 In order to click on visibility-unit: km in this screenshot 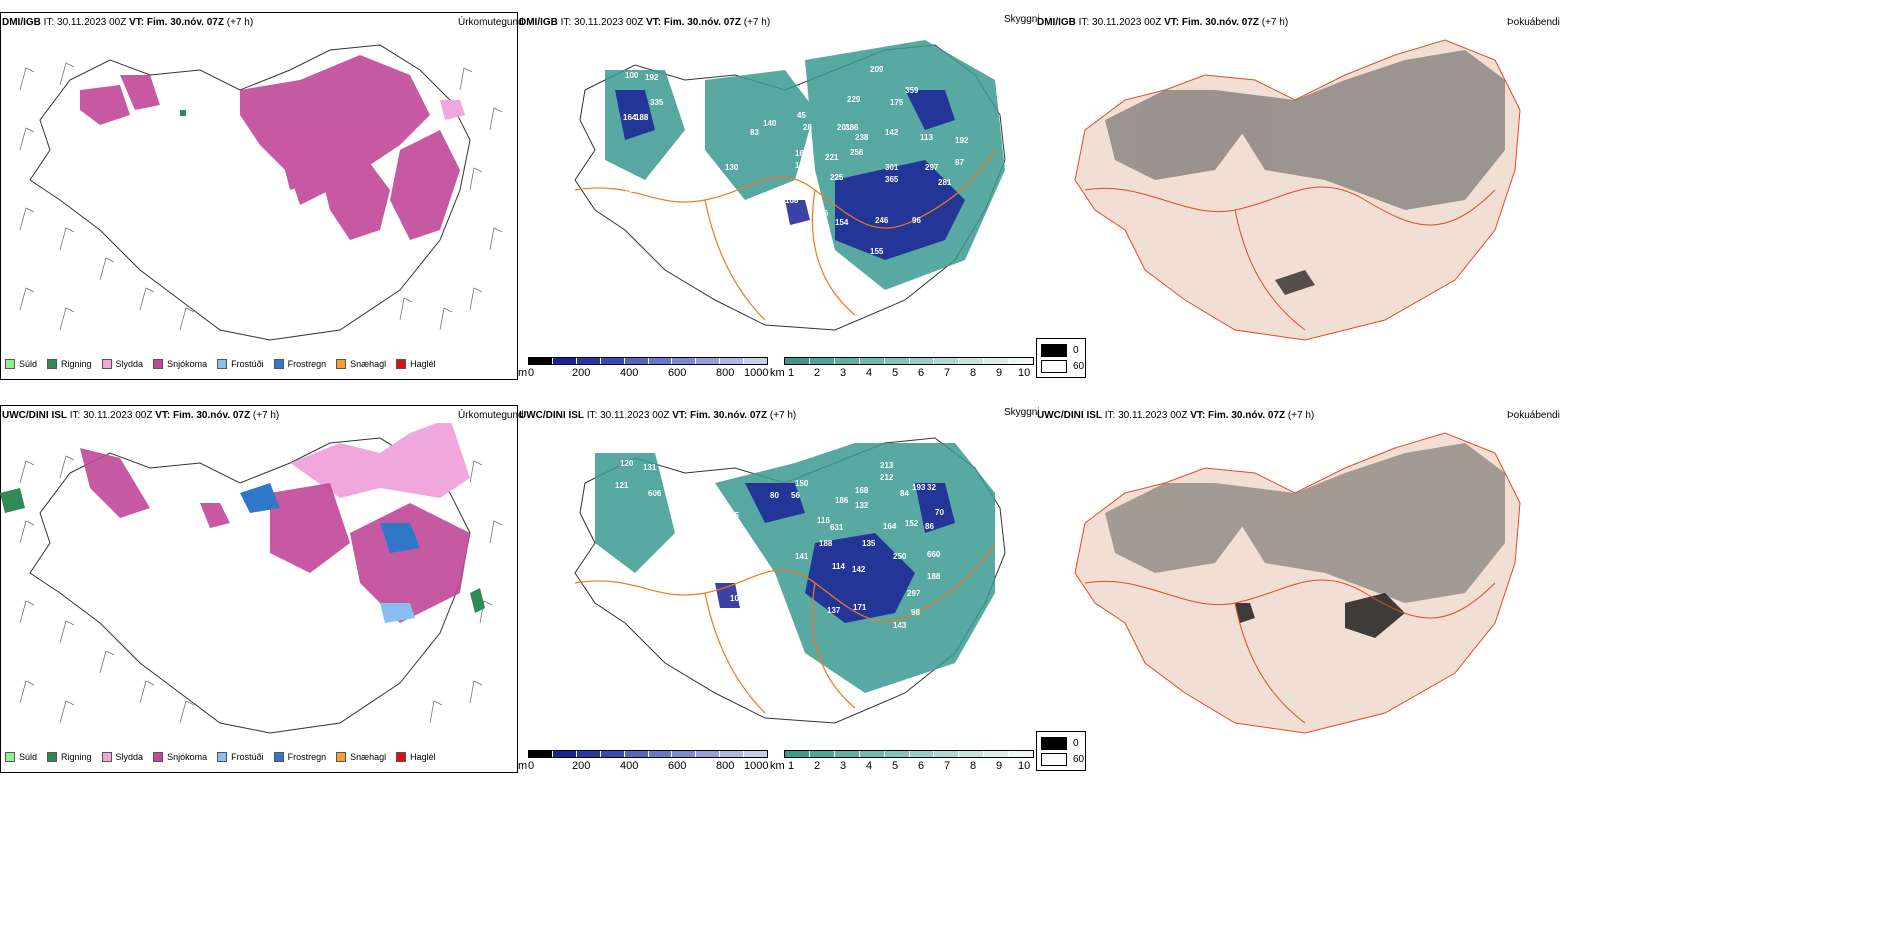, I will do `click(777, 373)`.